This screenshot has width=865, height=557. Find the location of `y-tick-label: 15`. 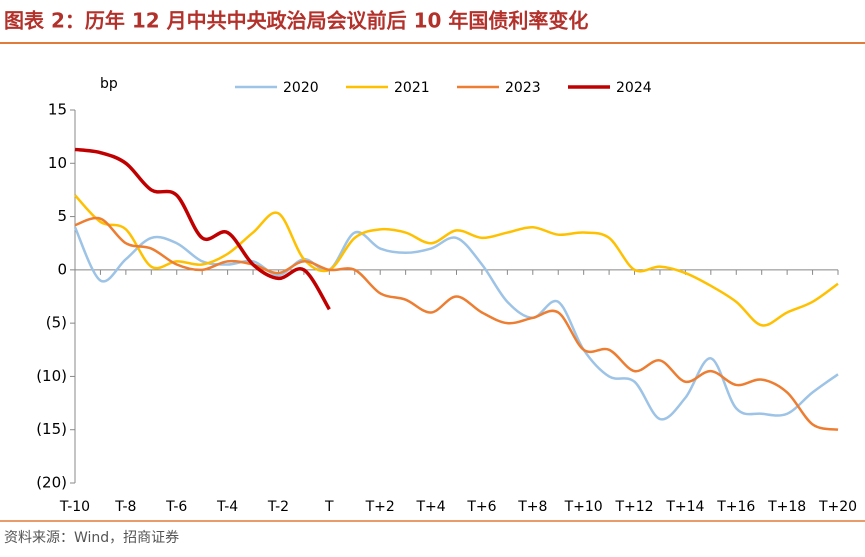

y-tick-label: 15 is located at coordinates (57, 110).